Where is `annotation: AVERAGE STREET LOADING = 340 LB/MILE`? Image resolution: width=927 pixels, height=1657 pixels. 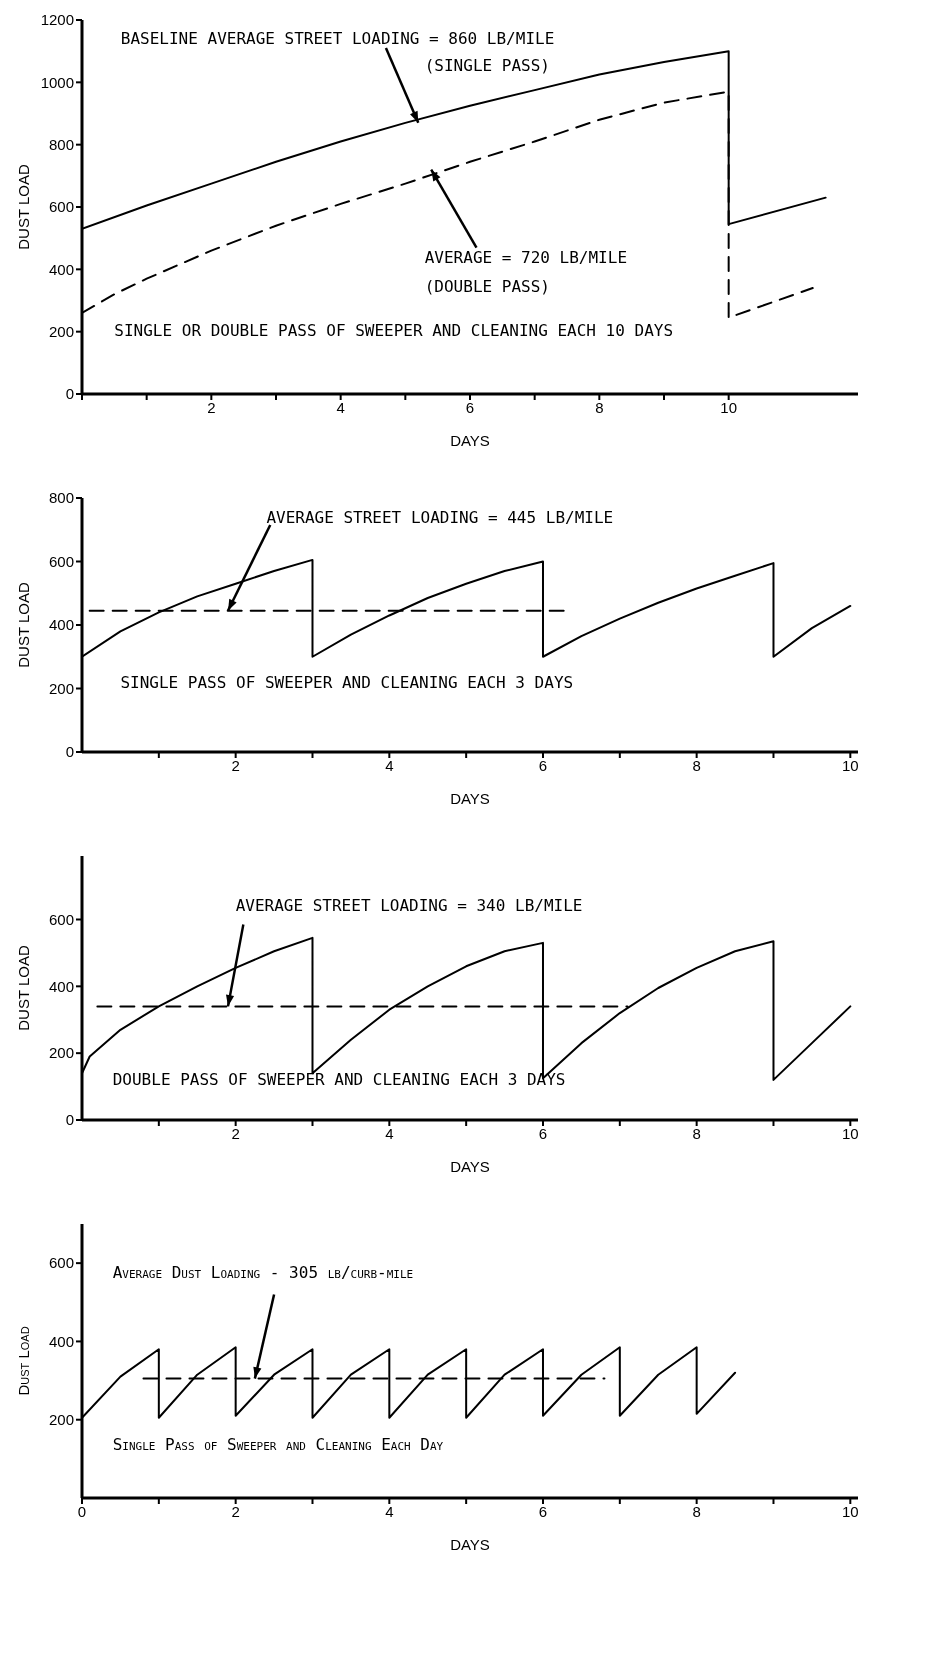 annotation: AVERAGE STREET LOADING = 340 LB/MILE is located at coordinates (409, 906).